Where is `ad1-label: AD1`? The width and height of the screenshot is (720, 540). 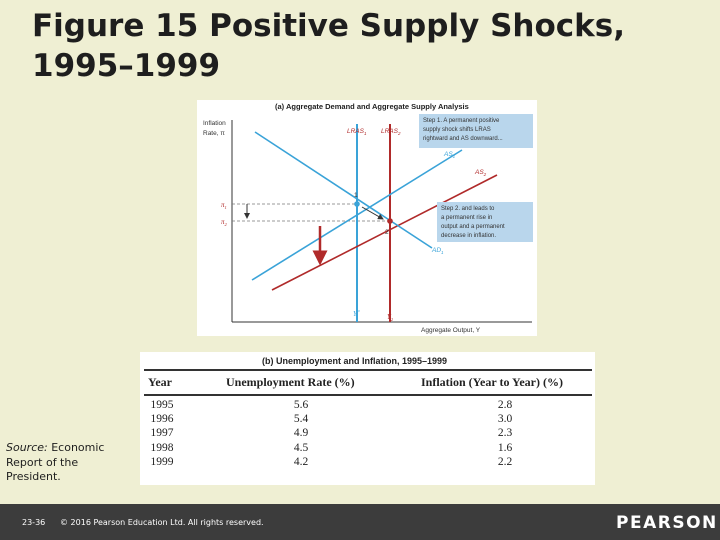
ad1-label: AD1 is located at coordinates (437, 251).